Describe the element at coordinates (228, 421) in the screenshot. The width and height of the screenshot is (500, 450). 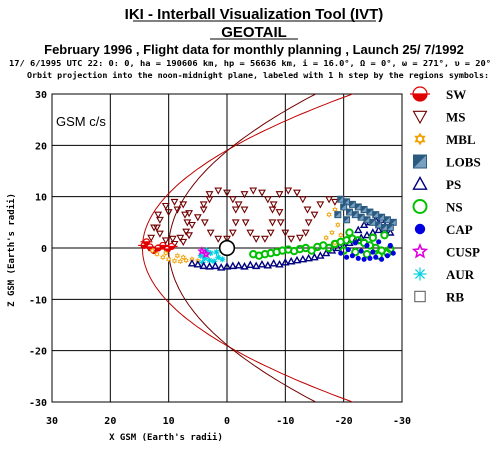
I see `x-tick-labels: 30 20 10 0 -10 -20 -30` at that location.